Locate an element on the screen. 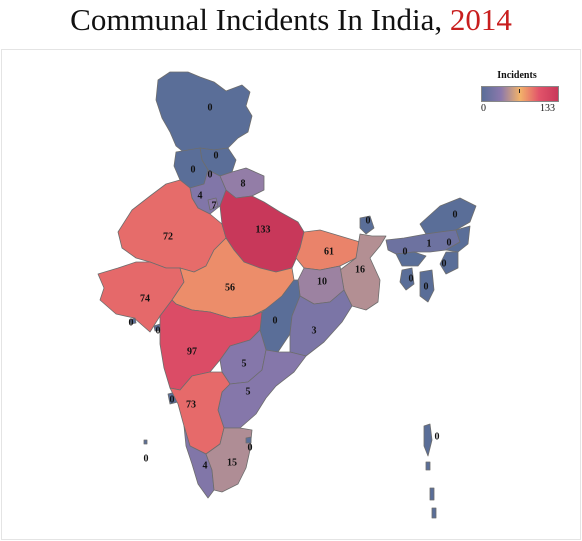  title-year: 2014 is located at coordinates (480, 19).